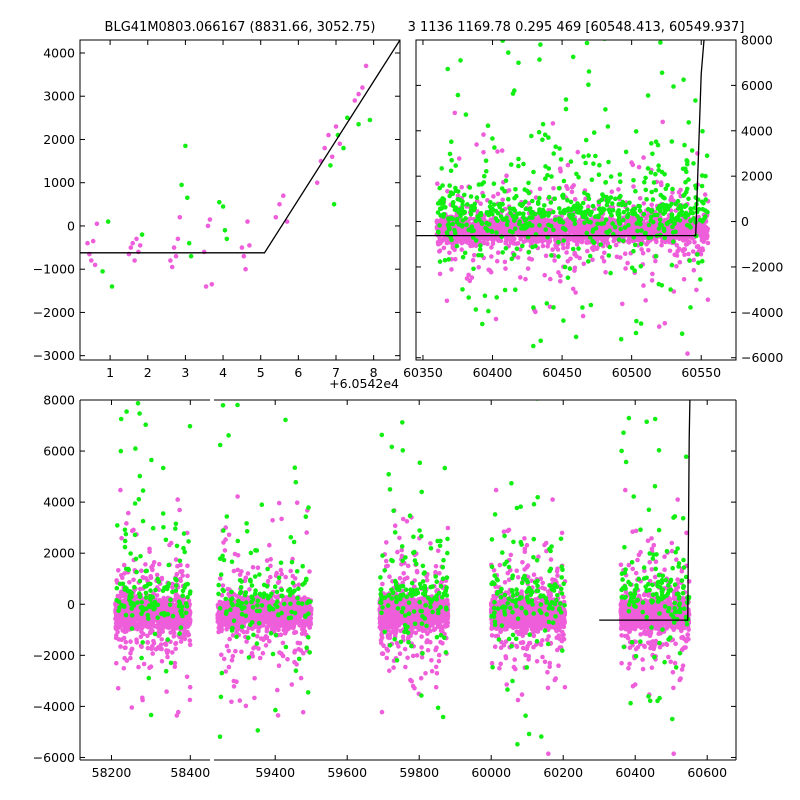 The width and height of the screenshot is (800, 800). What do you see at coordinates (423, 372) in the screenshot?
I see `recent-x-tick-label: 60350` at bounding box center [423, 372].